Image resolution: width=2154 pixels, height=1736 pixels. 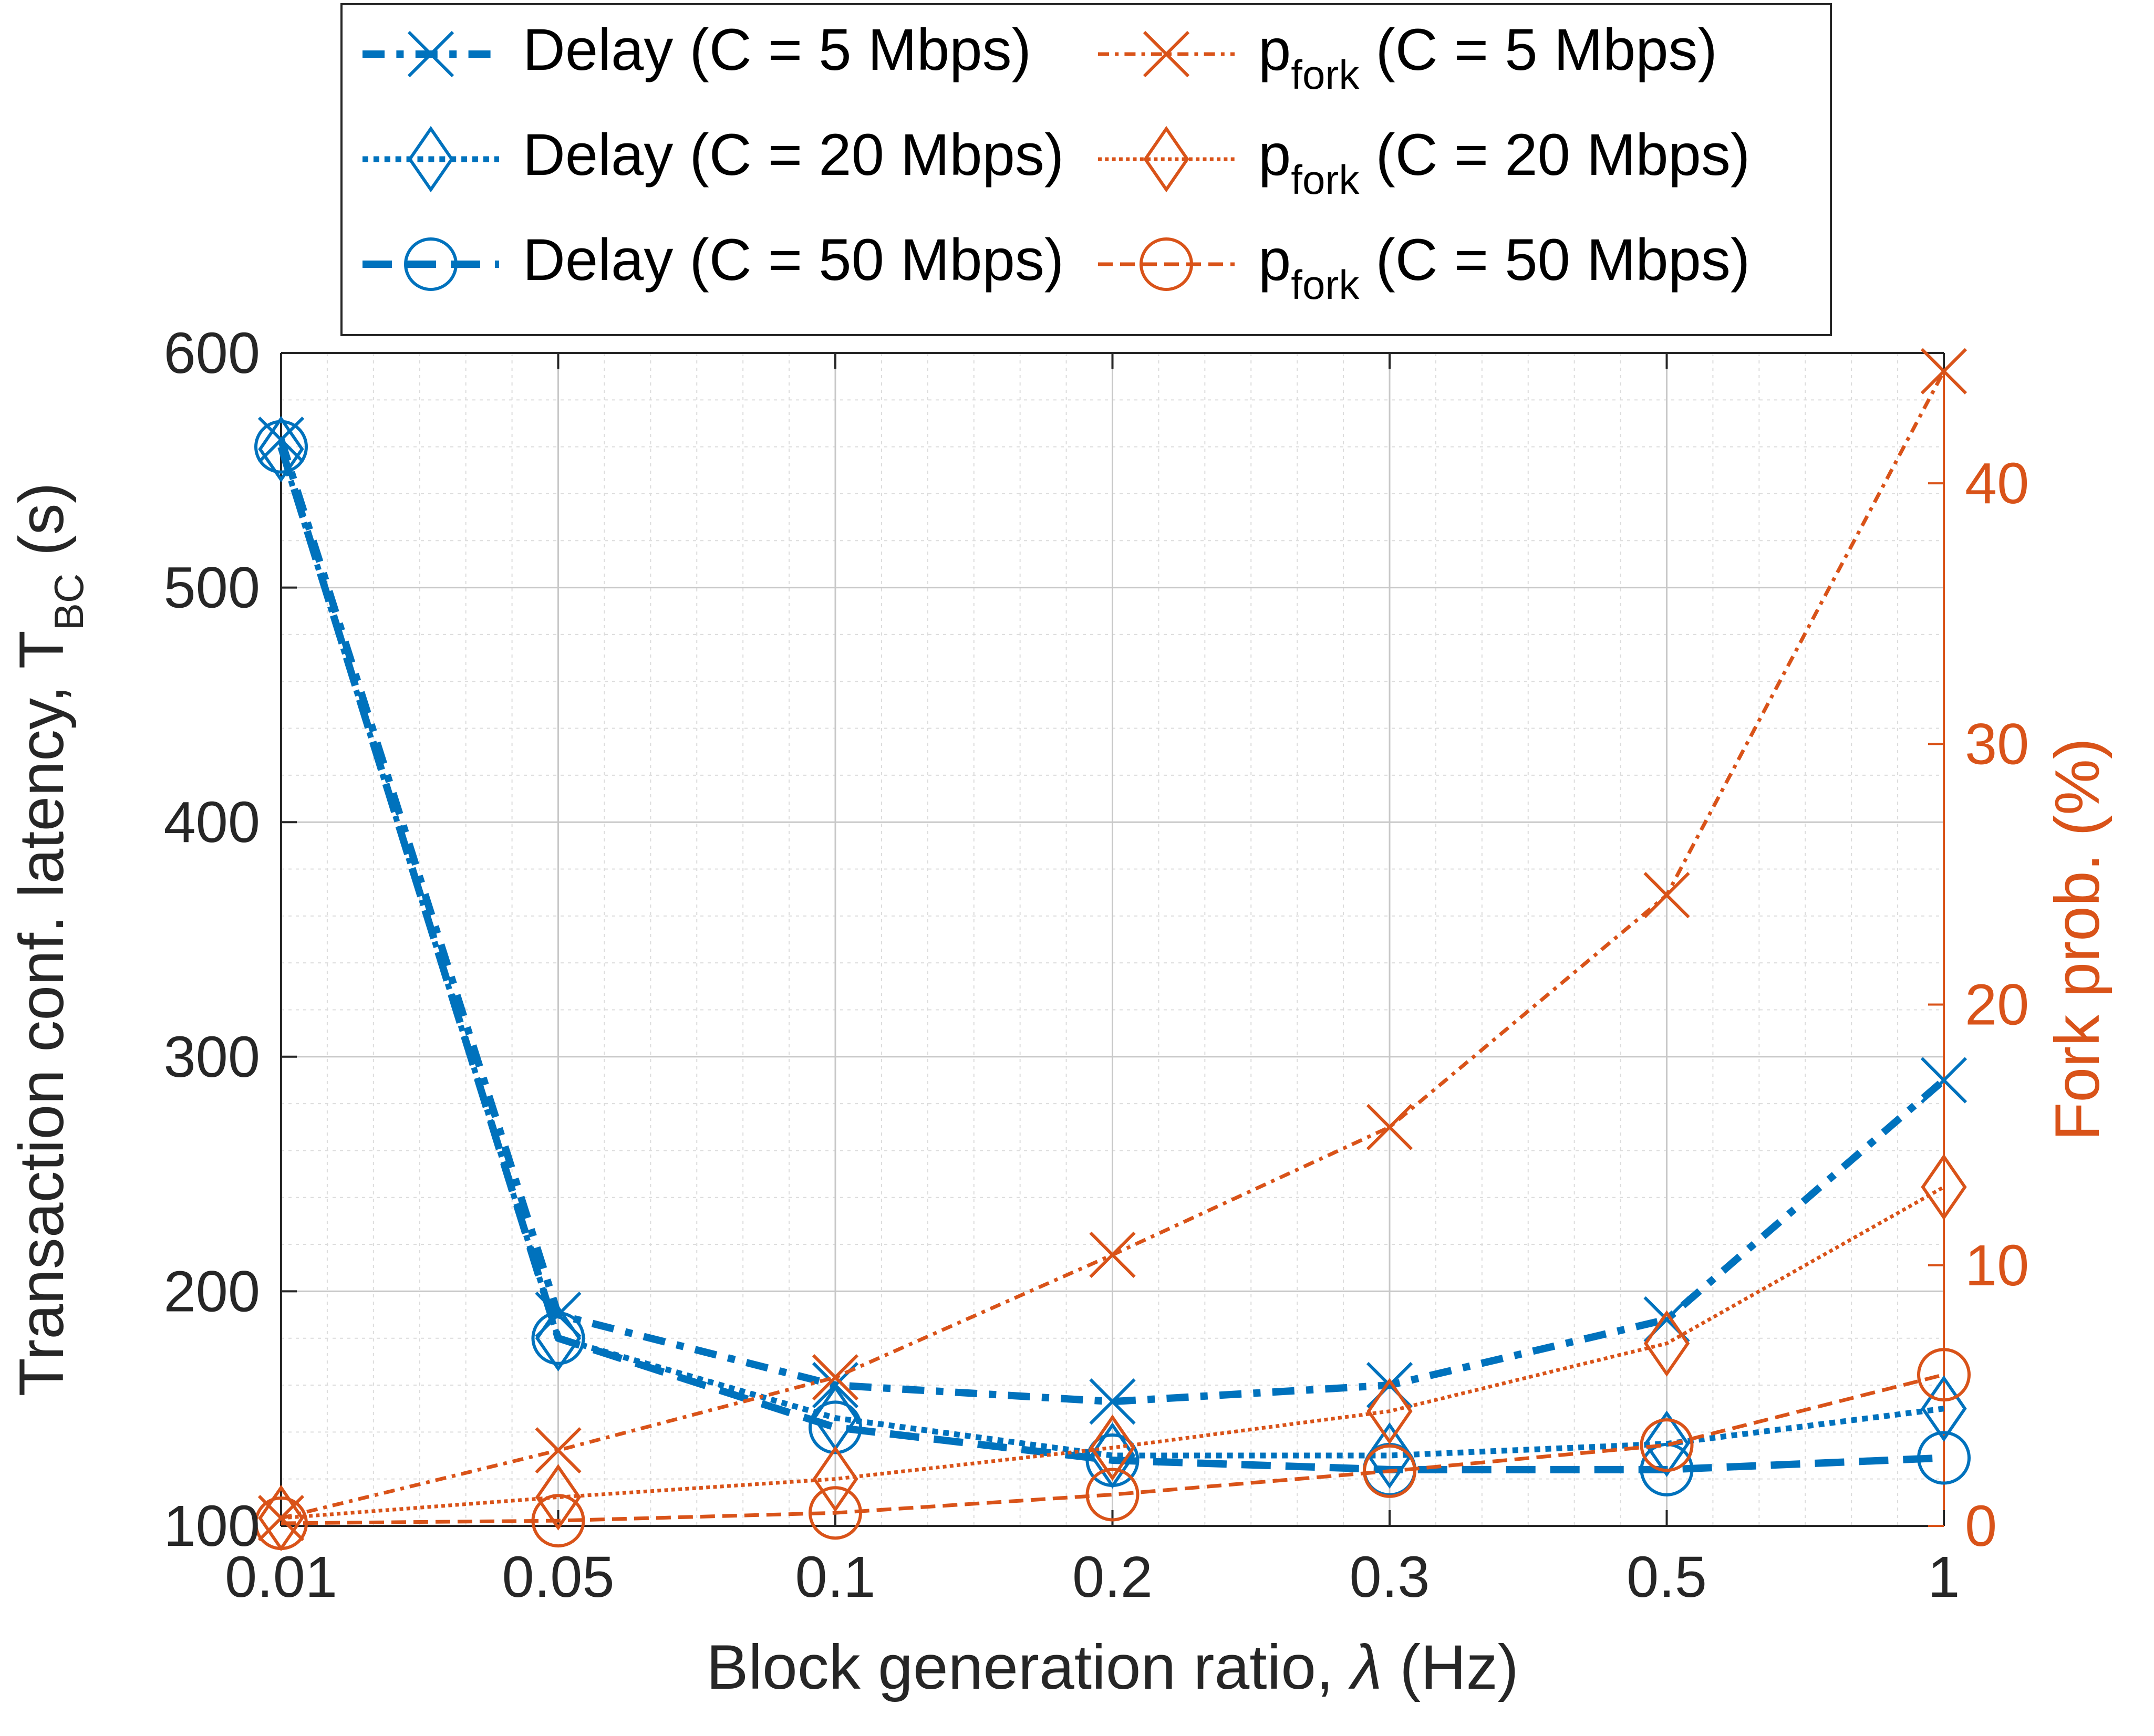 I want to click on legend-item: pfork (C = 50 Mbps), so click(x=1424, y=268).